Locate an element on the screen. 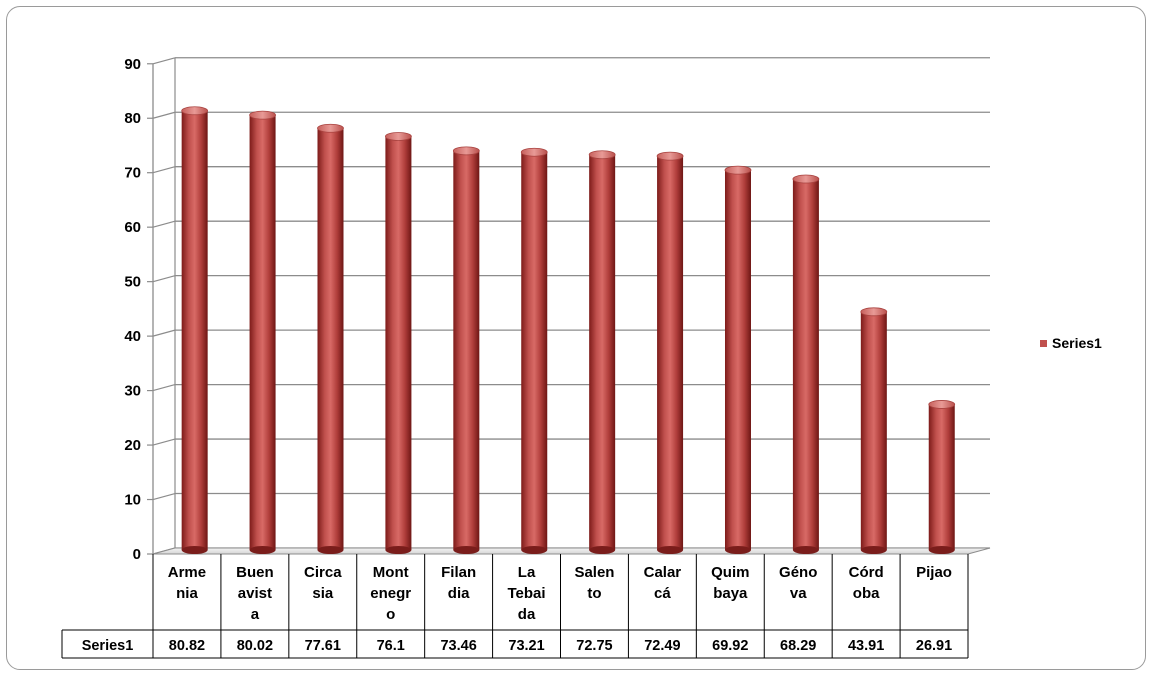 The height and width of the screenshot is (677, 1153). data-value-label: 72.75 is located at coordinates (594, 646).